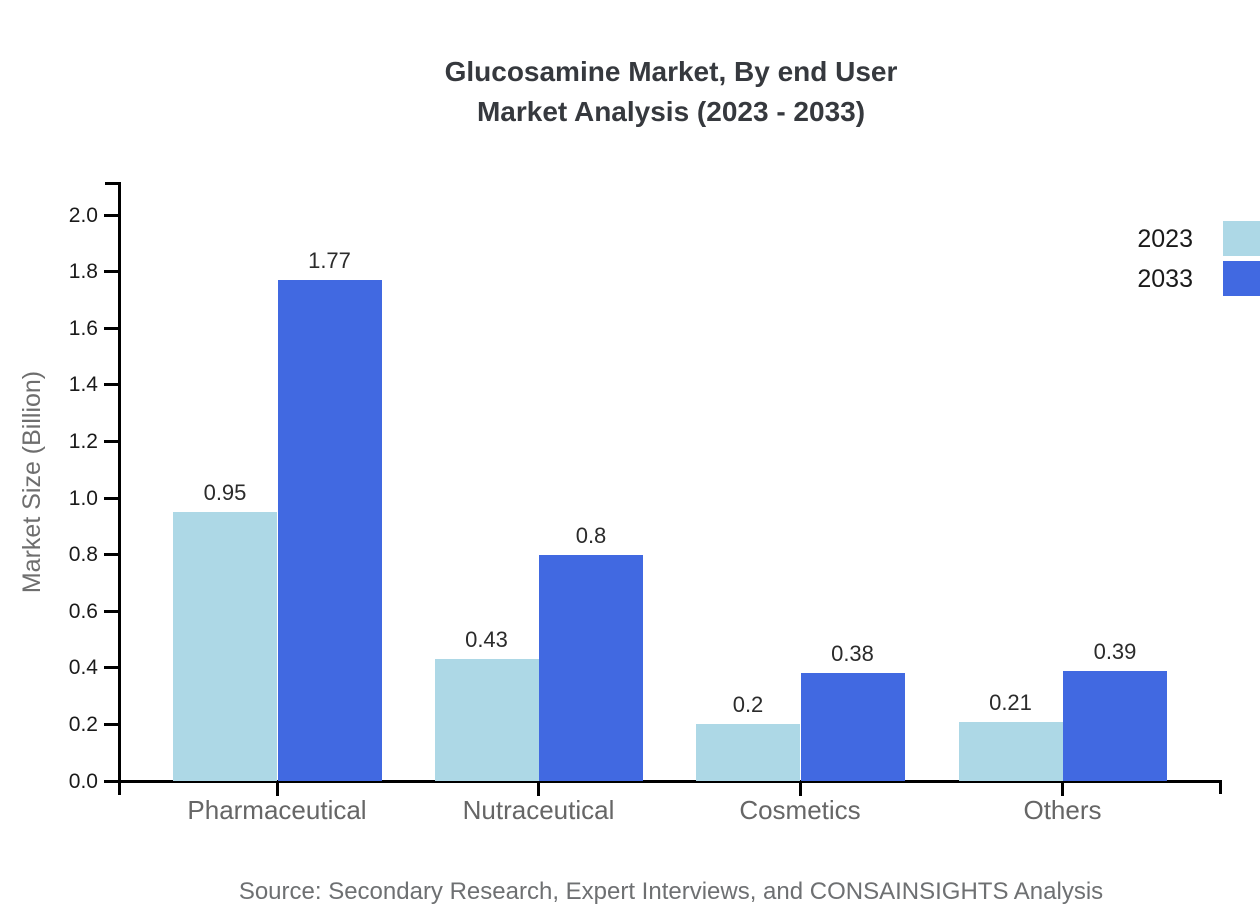 Image resolution: width=1260 pixels, height=920 pixels. Describe the element at coordinates (119, 488) in the screenshot. I see `y-axis-line` at that location.